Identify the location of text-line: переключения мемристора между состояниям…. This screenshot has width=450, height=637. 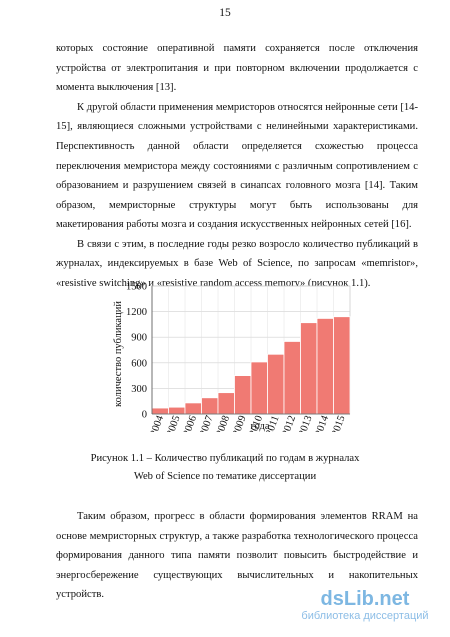
(237, 166).